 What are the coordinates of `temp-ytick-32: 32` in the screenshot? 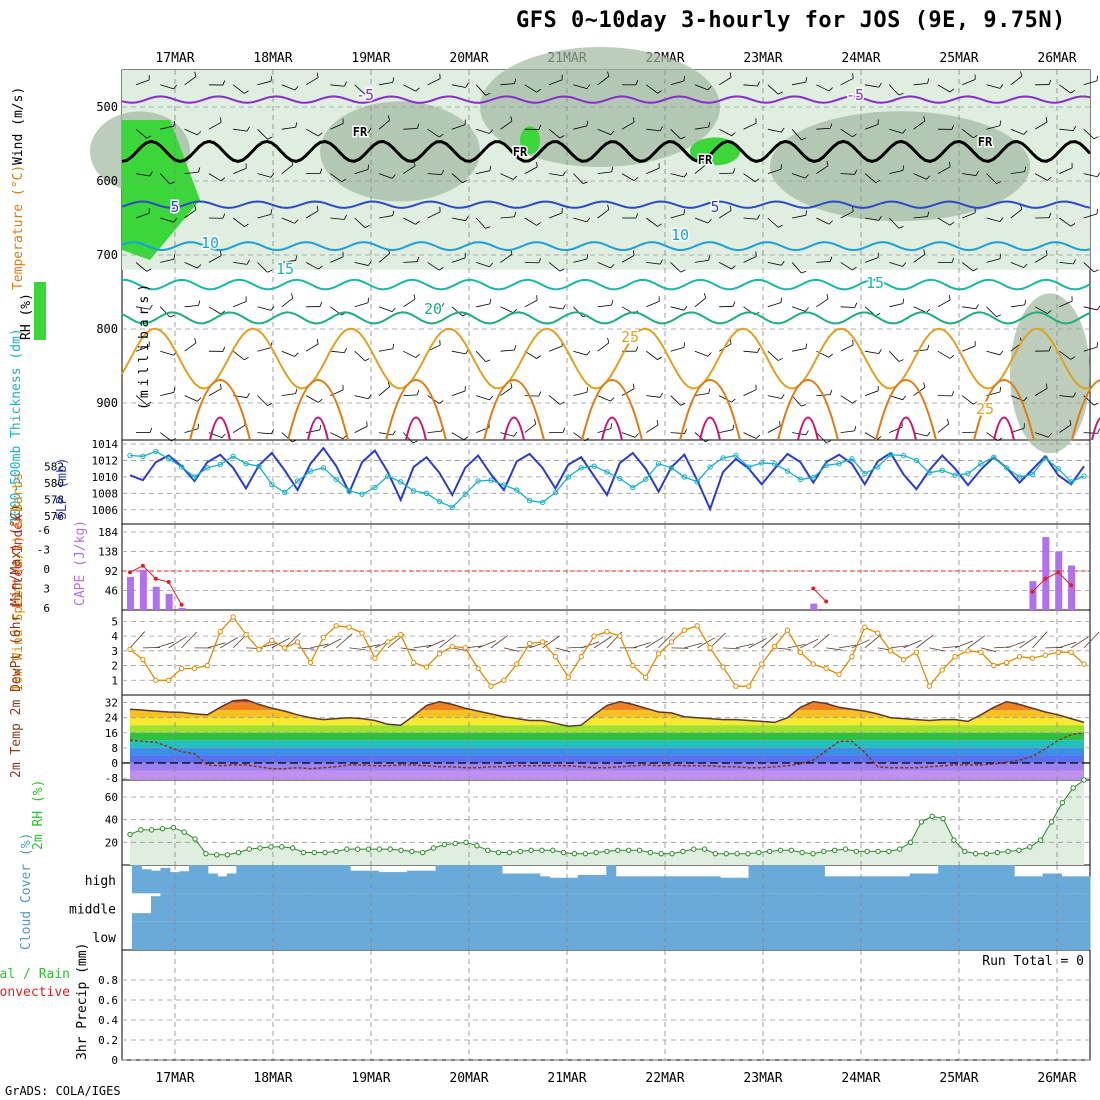 It's located at (111, 703).